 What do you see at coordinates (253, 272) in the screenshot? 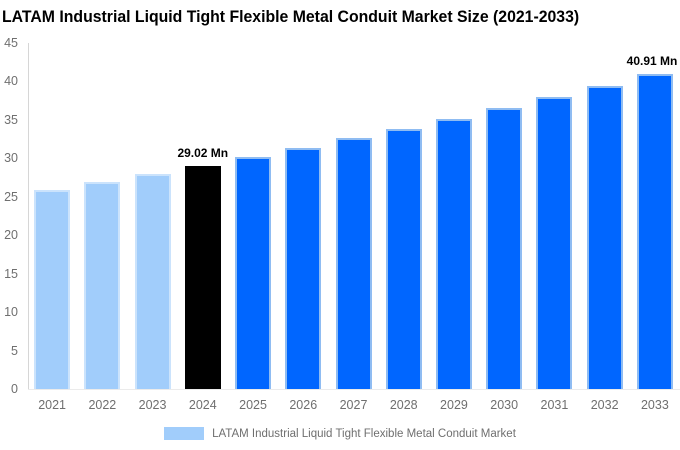
I see `bar-2025` at bounding box center [253, 272].